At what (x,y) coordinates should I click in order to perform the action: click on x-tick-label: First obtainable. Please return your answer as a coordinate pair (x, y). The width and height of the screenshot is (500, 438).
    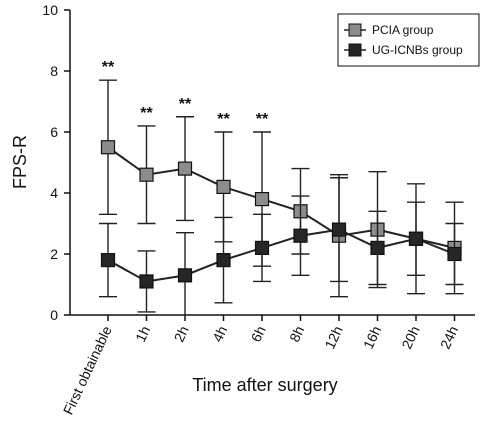
    Looking at the image, I should click on (87, 370).